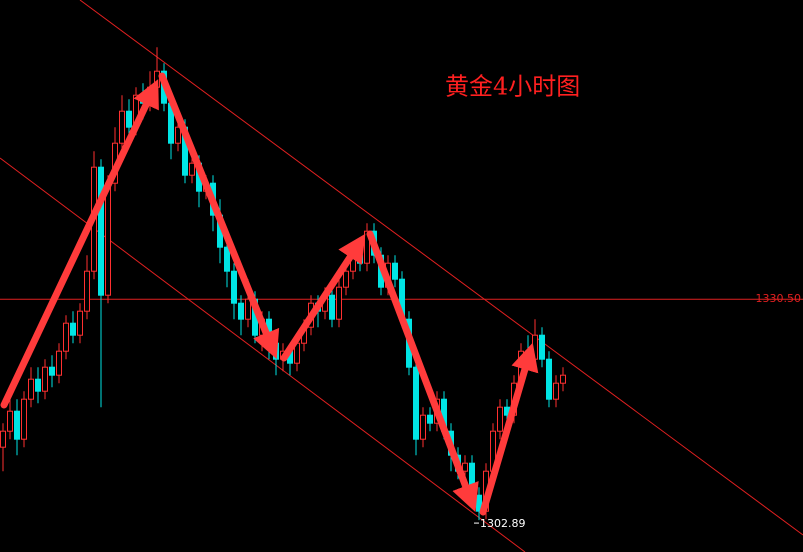 Image resolution: width=803 pixels, height=552 pixels. Describe the element at coordinates (503, 523) in the screenshot. I see `low-marker-label: 1302.89` at that location.